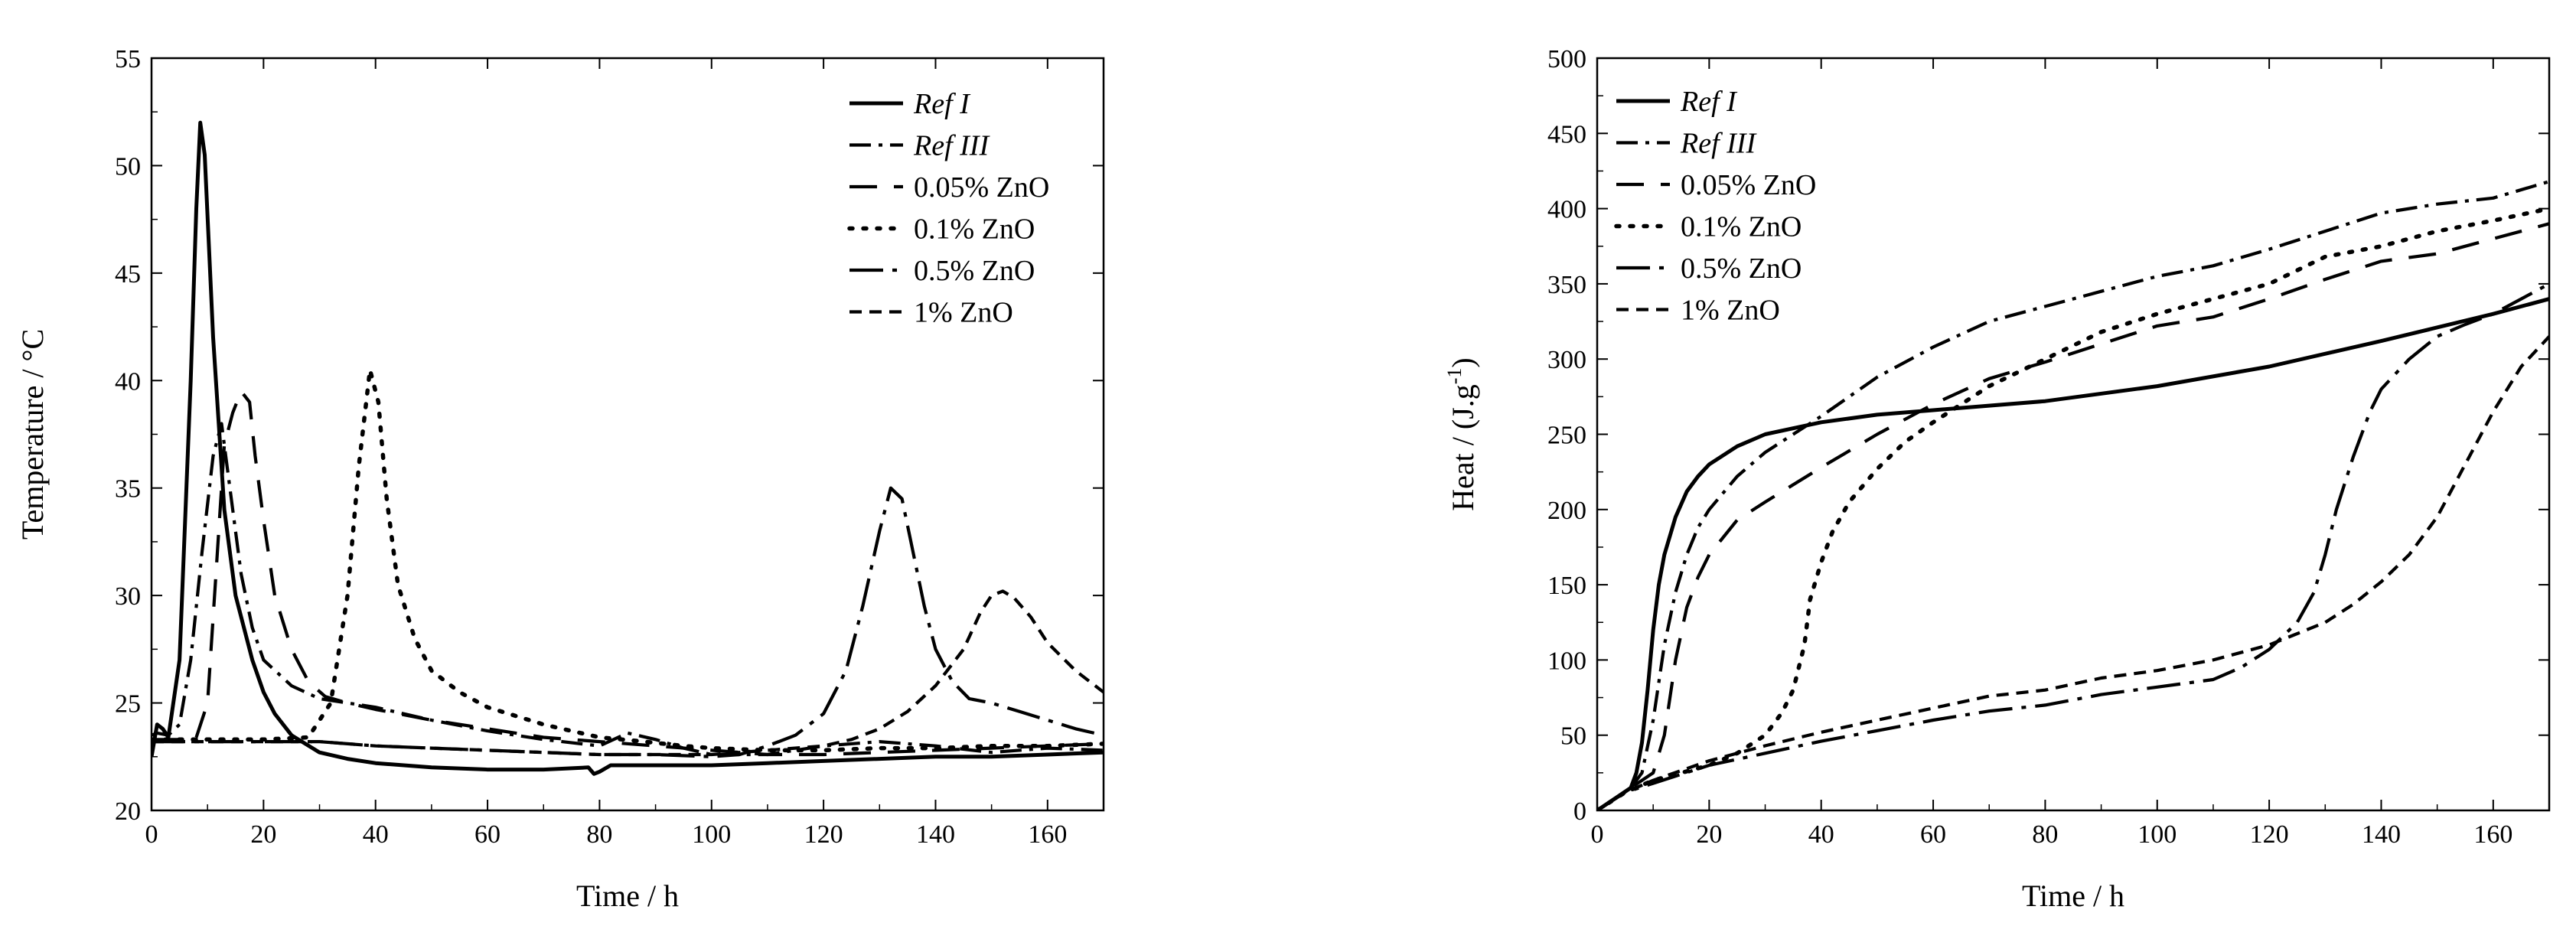 Image resolution: width=2576 pixels, height=952 pixels. I want to click on y-tick-label: 45, so click(128, 274).